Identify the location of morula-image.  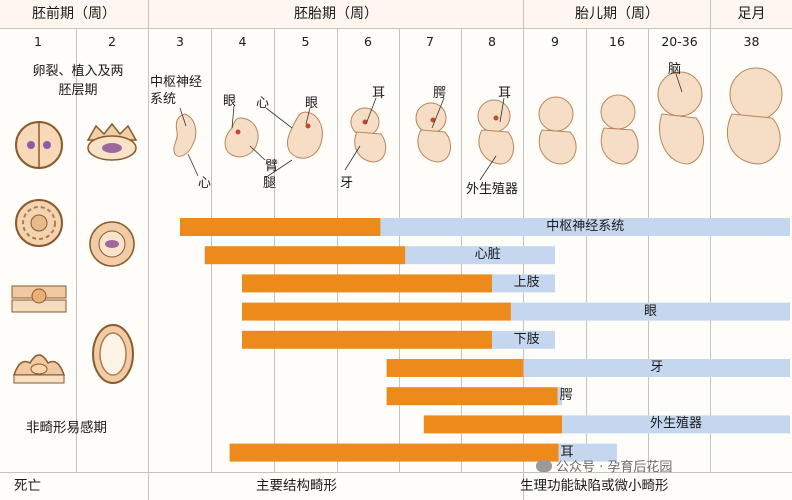
(39, 223).